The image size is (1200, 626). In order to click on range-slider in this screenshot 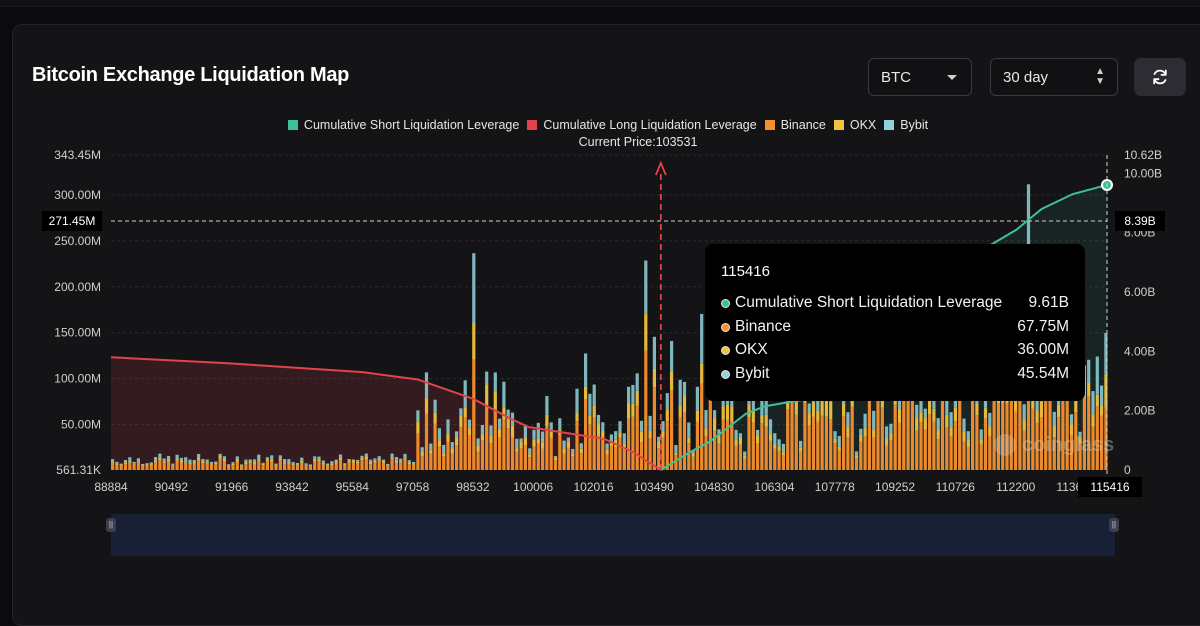, I will do `click(613, 535)`.